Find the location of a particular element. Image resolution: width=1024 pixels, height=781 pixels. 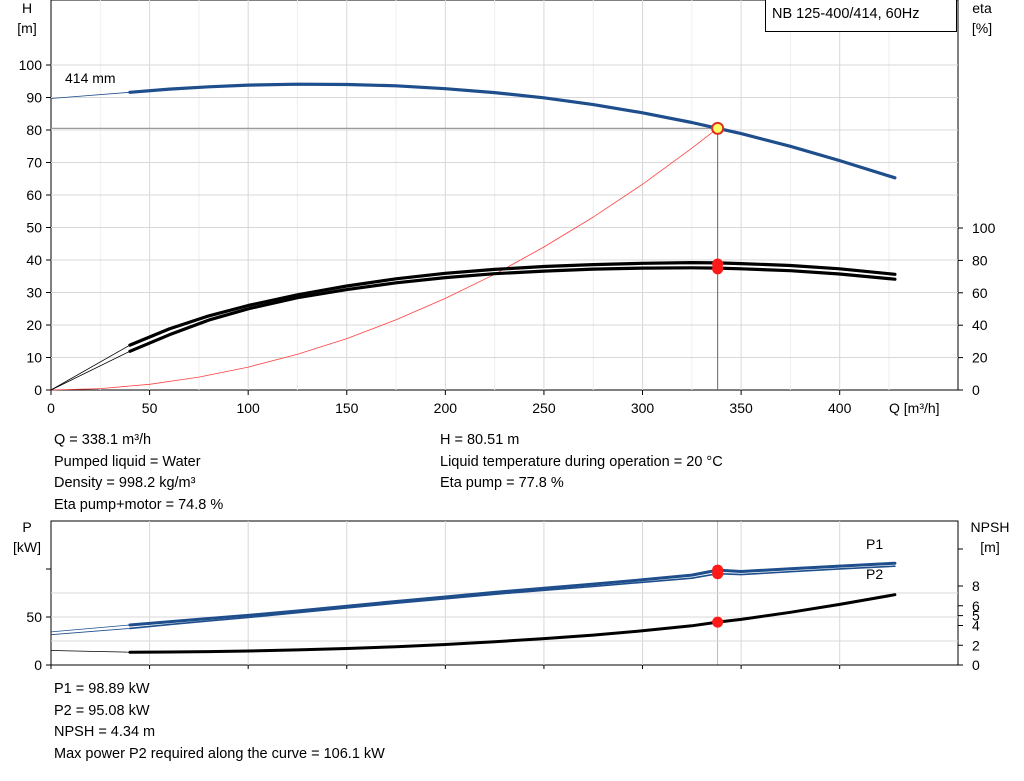

upper-right-tick-label: 100 is located at coordinates (984, 228).